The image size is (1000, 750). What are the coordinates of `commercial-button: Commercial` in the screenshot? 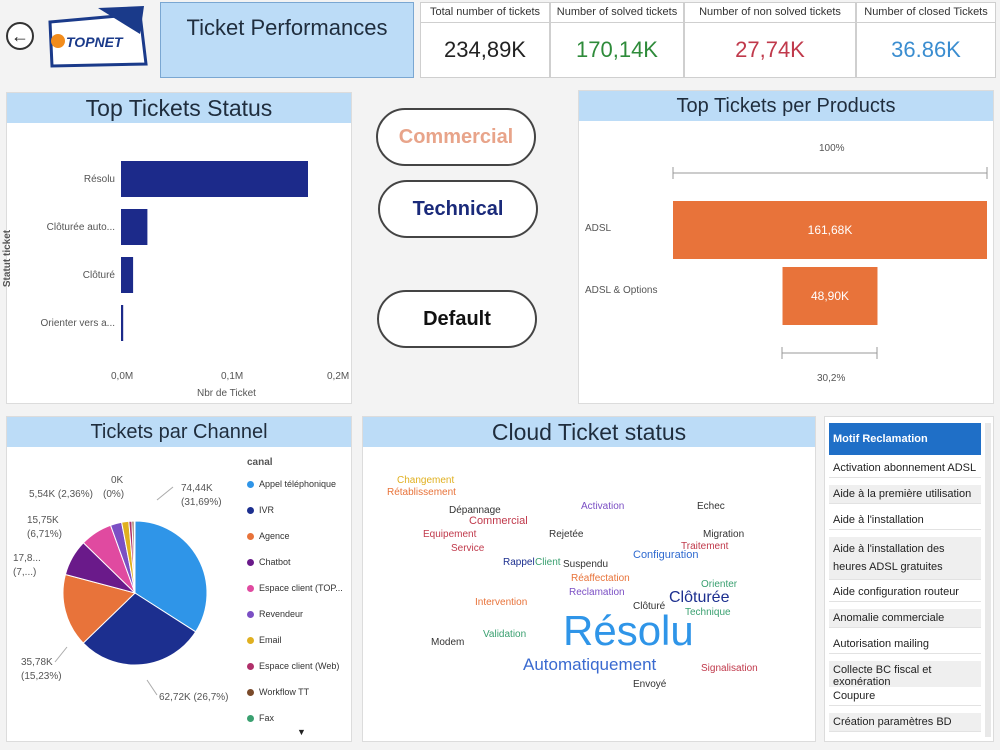 It's located at (456, 137).